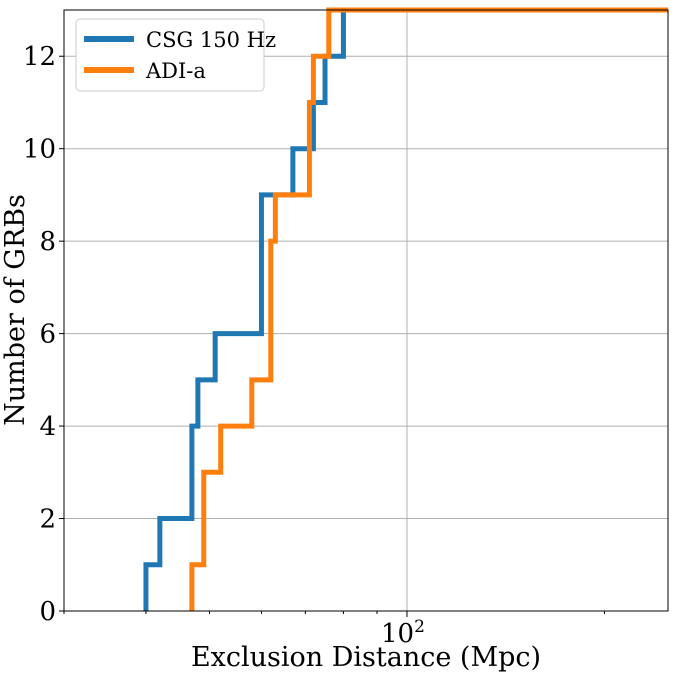 This screenshot has width=678, height=678. What do you see at coordinates (366, 657) in the screenshot?
I see `x-axis-label: Exclusion Distance (Mpc)` at bounding box center [366, 657].